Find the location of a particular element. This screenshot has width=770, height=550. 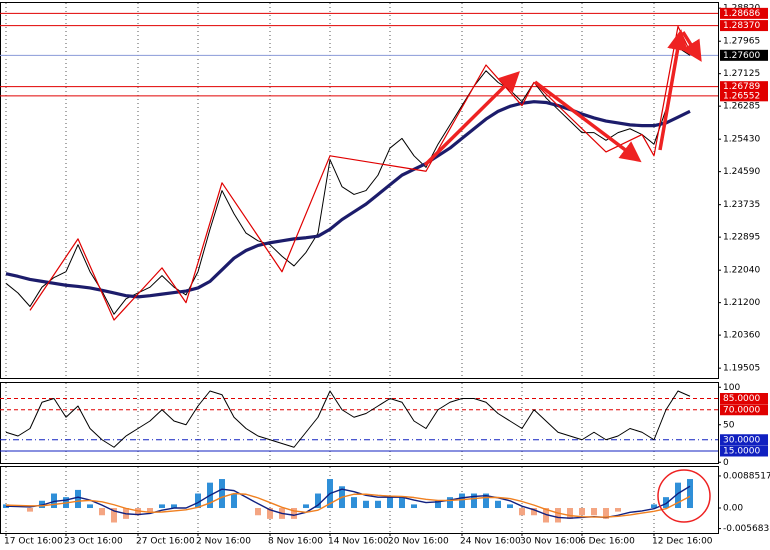

y-tick-label: 1.24590 is located at coordinates (741, 172).